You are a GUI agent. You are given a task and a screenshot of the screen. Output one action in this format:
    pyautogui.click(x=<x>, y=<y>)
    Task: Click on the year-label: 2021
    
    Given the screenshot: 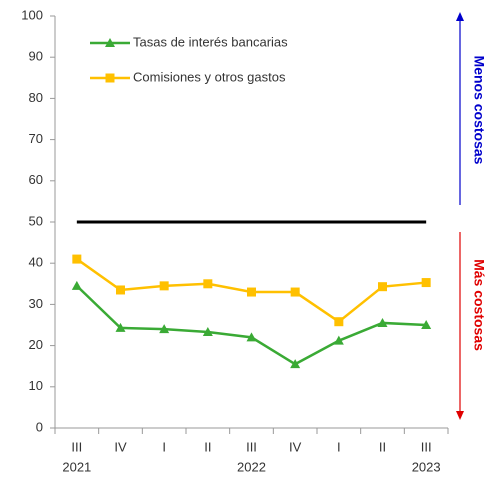 What is the action you would take?
    pyautogui.click(x=76, y=466)
    